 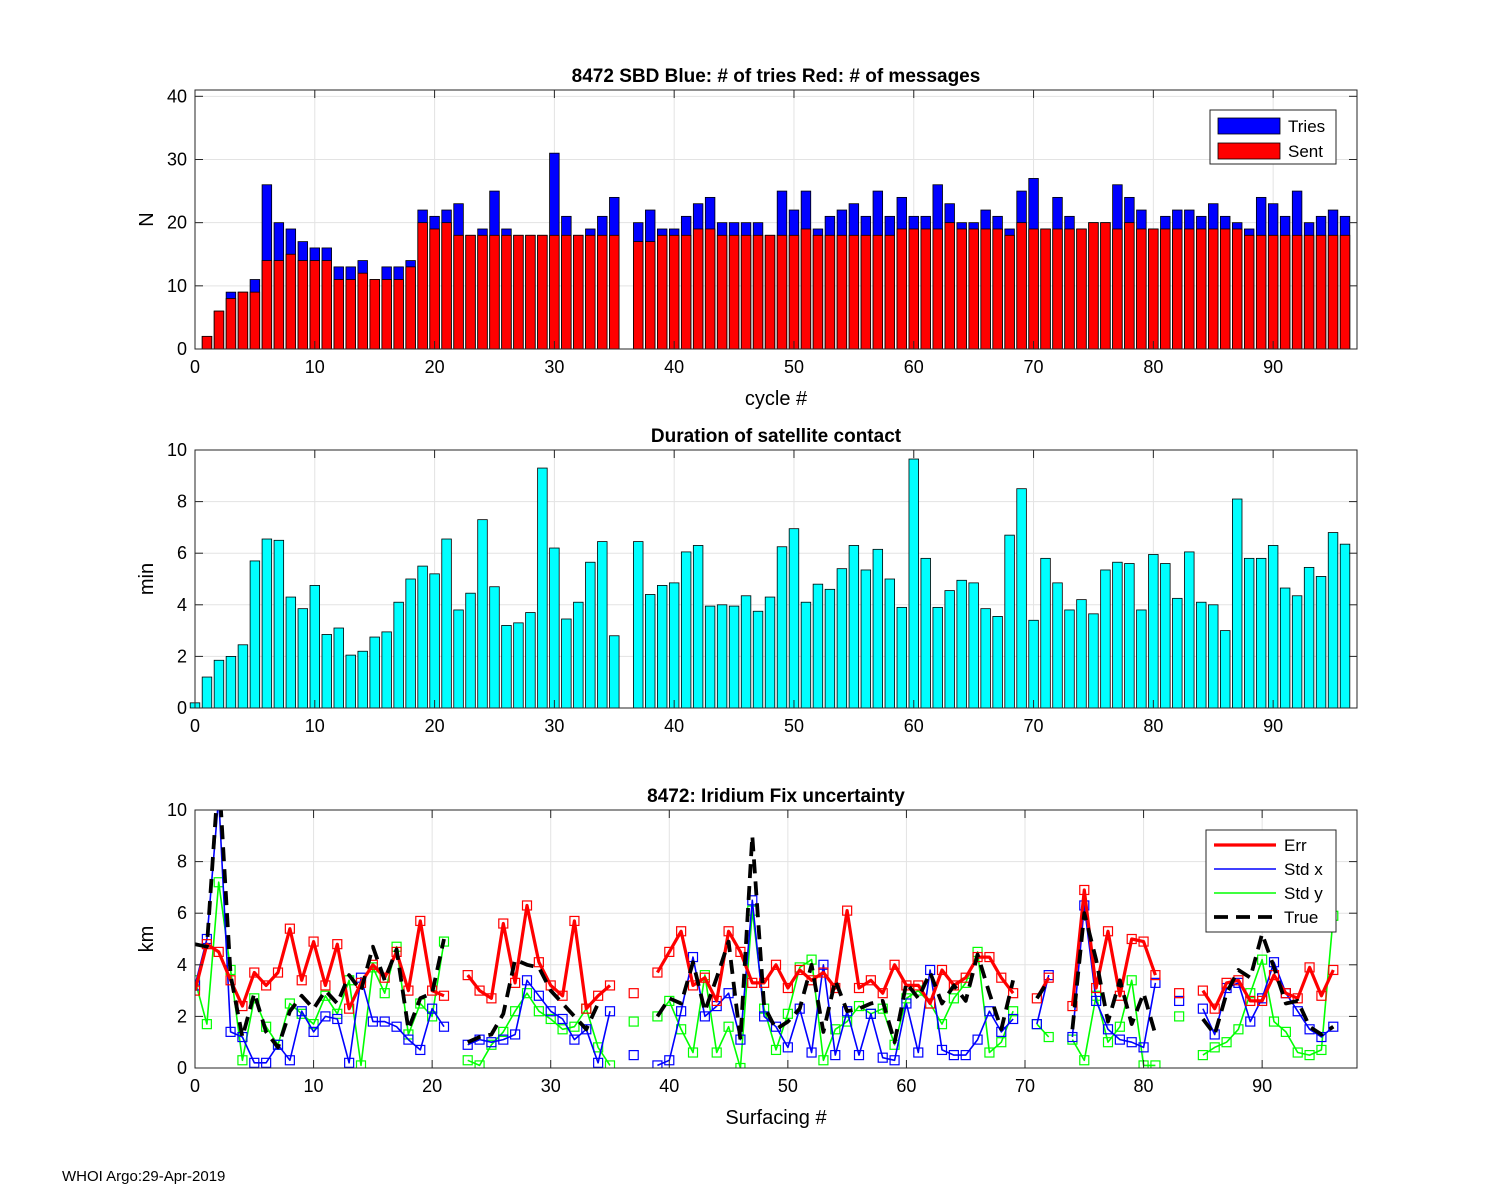 What do you see at coordinates (1262, 1086) in the screenshot?
I see `x-tick-label: 90` at bounding box center [1262, 1086].